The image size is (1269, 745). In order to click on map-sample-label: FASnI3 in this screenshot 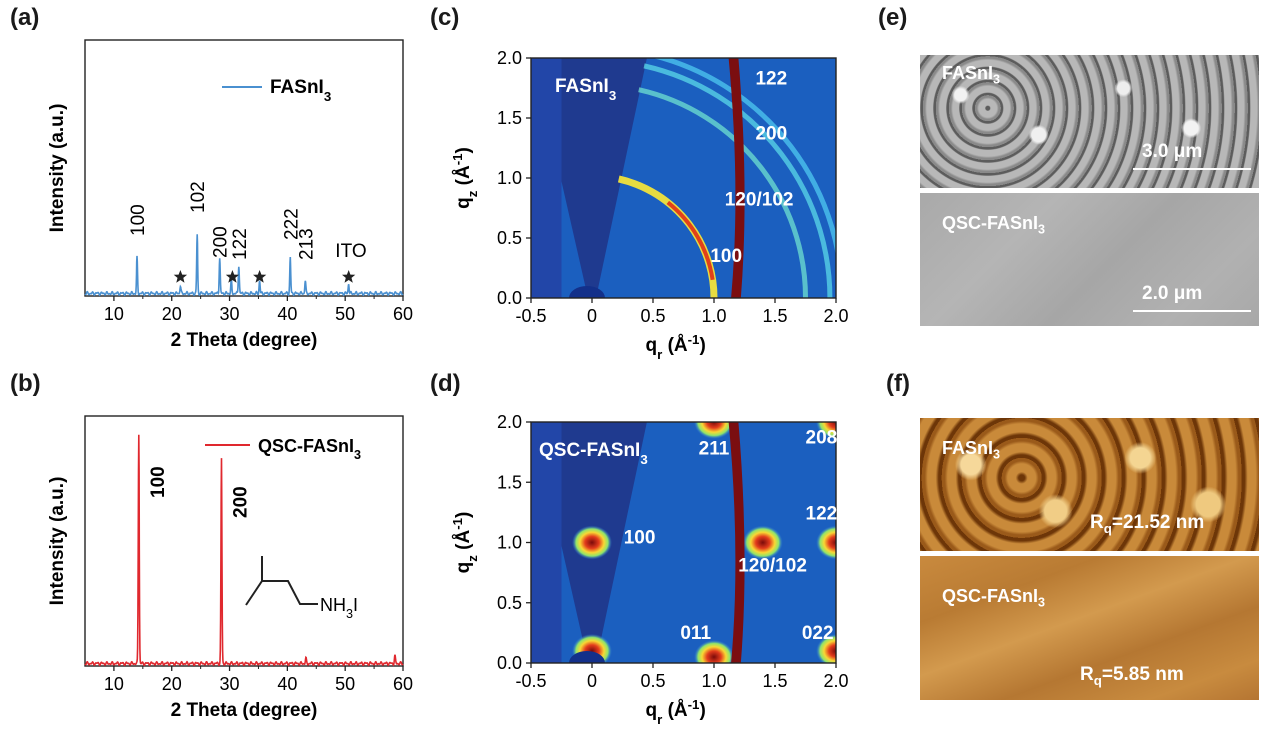, I will do `click(585, 89)`.